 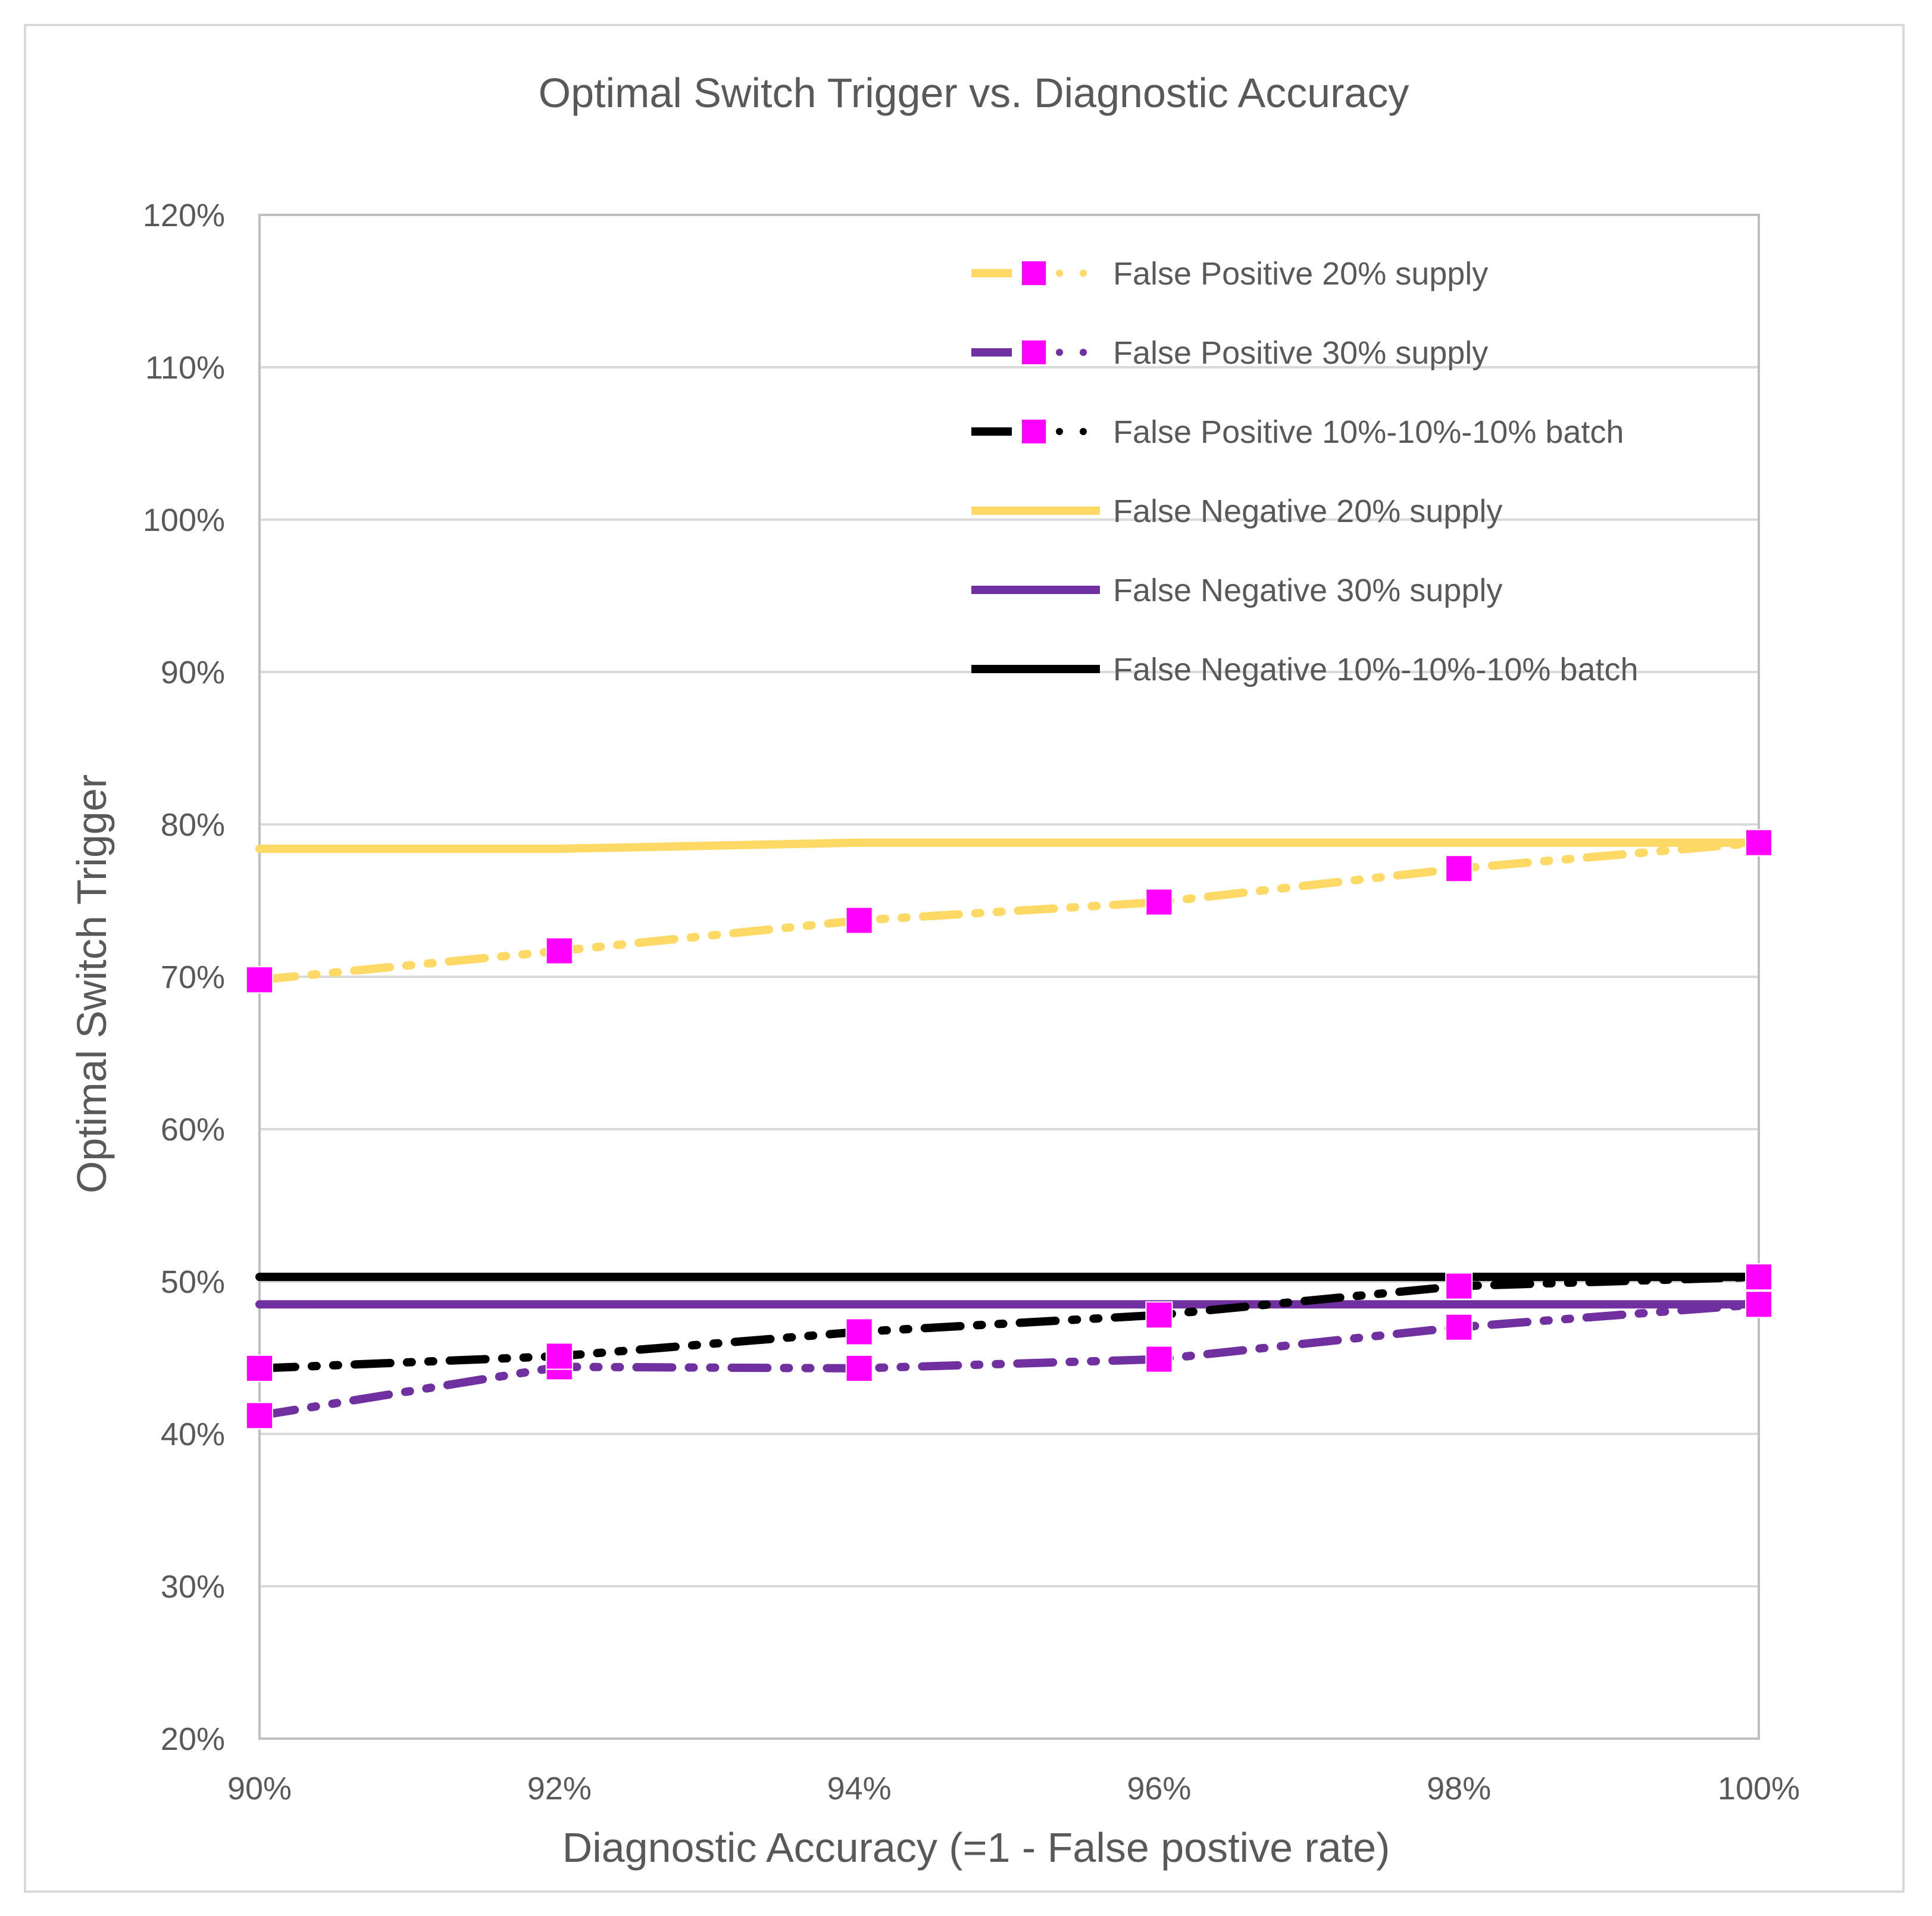 I want to click on legend-item: False Negative 20% supply, so click(x=1236, y=511).